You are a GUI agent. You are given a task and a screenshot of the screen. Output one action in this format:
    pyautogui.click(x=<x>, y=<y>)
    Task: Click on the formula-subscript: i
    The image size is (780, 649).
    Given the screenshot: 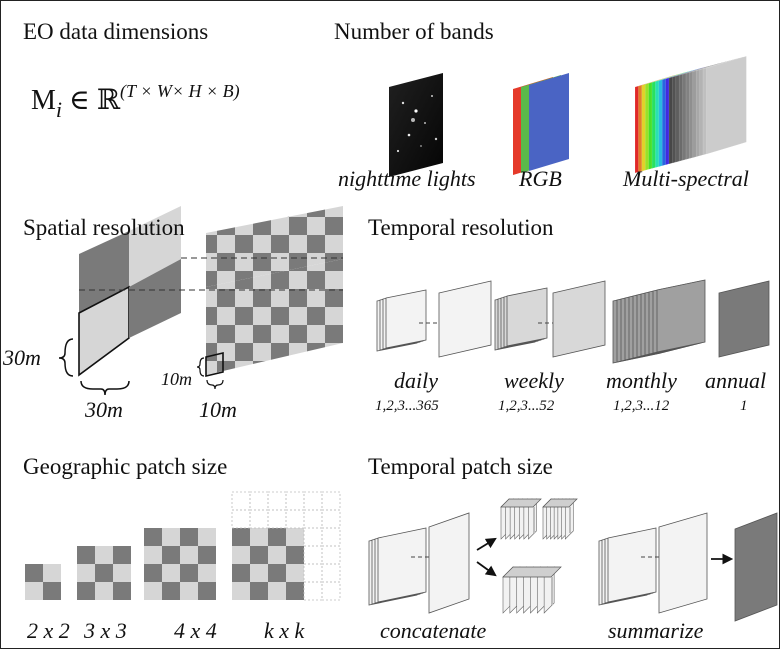 What is the action you would take?
    pyautogui.click(x=59, y=109)
    